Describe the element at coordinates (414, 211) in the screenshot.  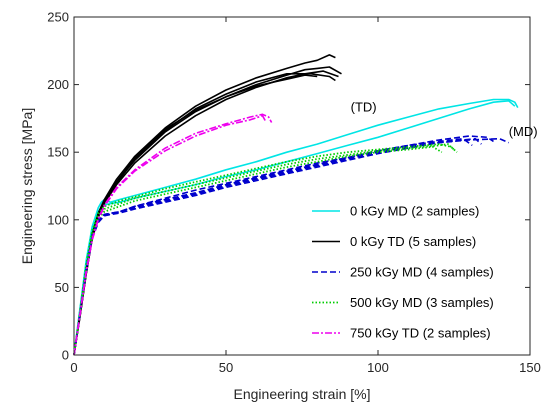
I see `legend-label-0: 0 kGy MD (2 samples)` at that location.